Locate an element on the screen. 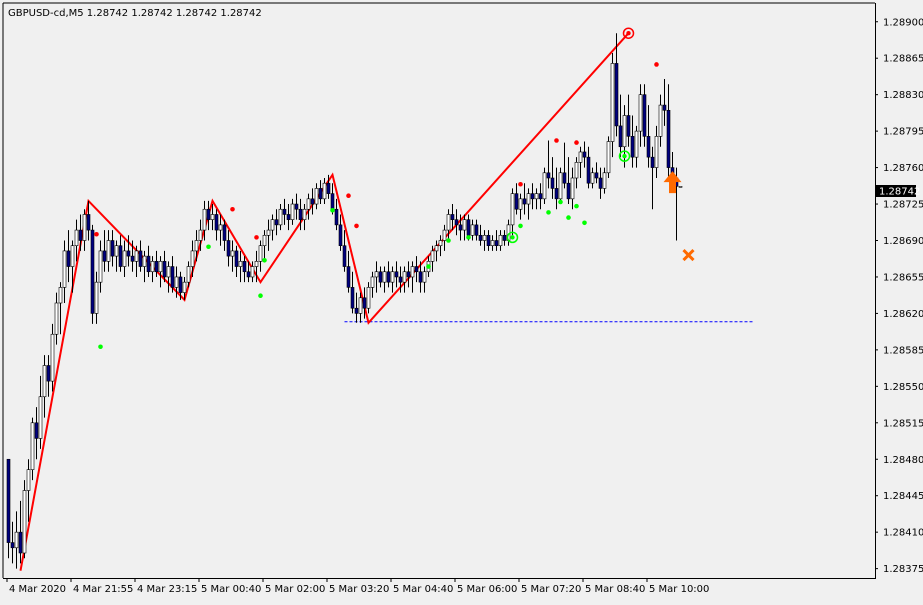  price-tick-label: 1.28620 is located at coordinates (903, 314).